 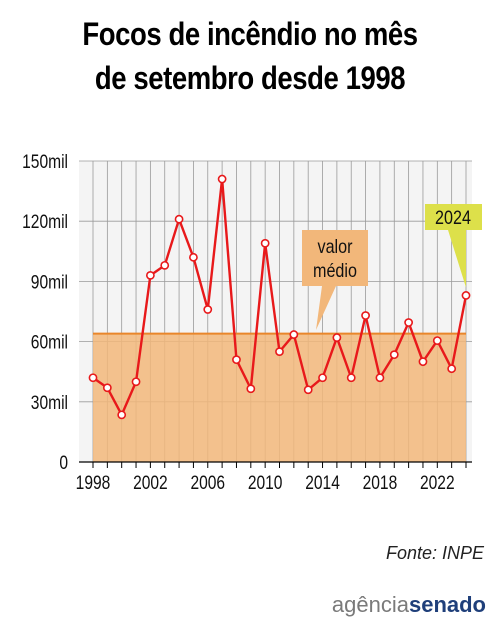 What do you see at coordinates (49, 282) in the screenshot?
I see `y-tick-label: 90mil` at bounding box center [49, 282].